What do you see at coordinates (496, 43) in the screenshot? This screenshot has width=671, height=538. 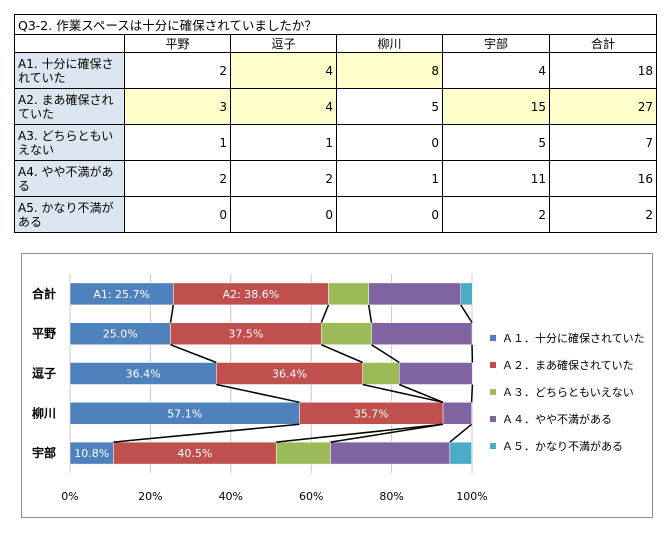 I see `column-header: 宇部` at bounding box center [496, 43].